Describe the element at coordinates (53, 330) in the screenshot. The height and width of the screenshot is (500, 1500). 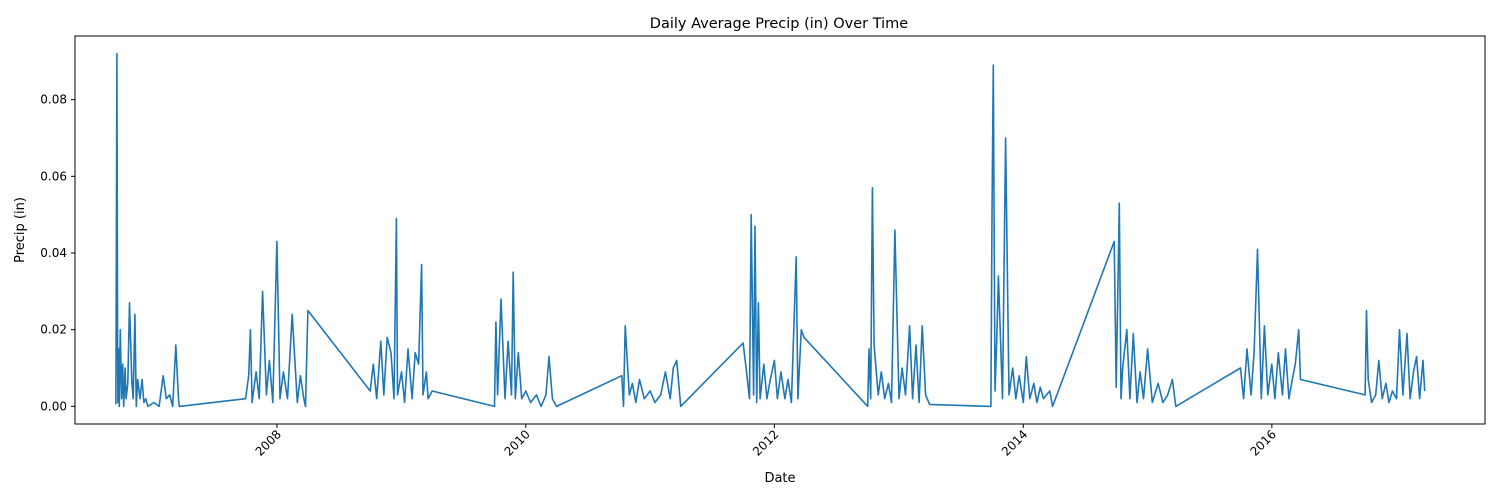
I see `y-tick-label: 0.02` at that location.